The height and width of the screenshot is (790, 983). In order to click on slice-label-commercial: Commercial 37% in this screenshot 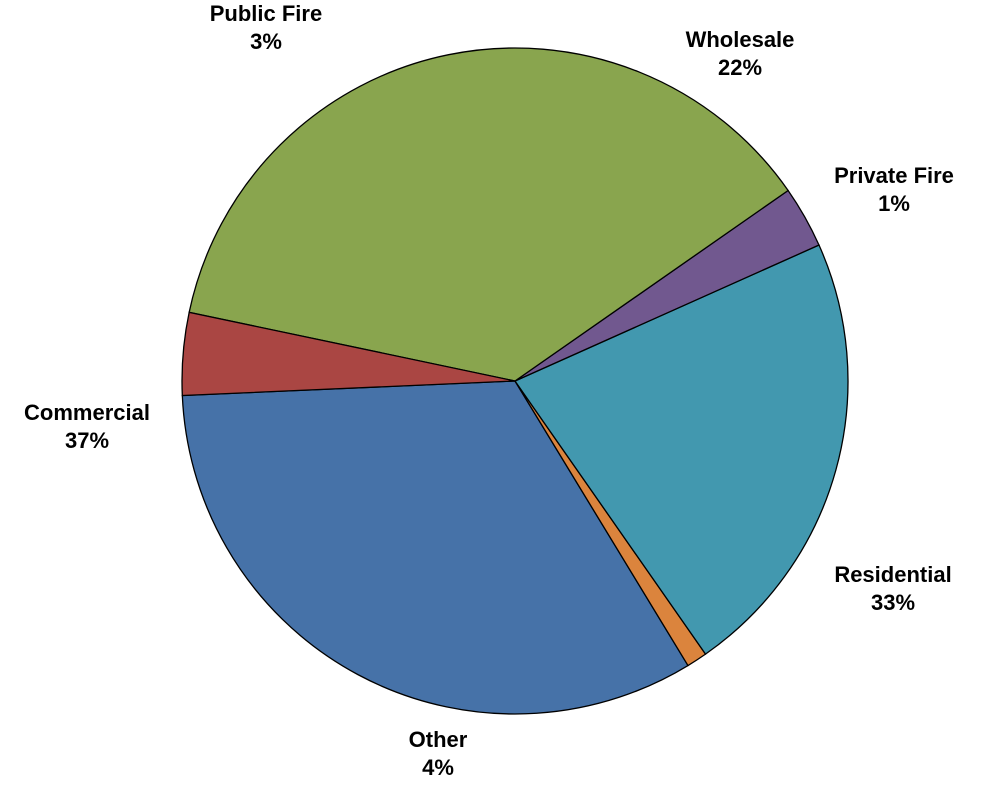, I will do `click(87, 426)`.